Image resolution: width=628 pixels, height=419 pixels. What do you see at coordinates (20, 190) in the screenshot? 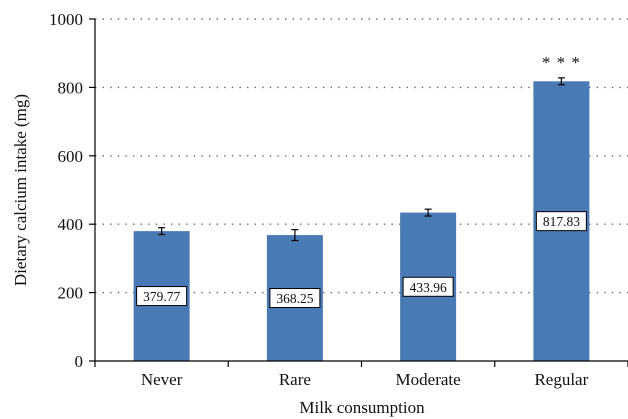
I see `y-axis-title: Dietary calcium intake (mg)` at bounding box center [20, 190].